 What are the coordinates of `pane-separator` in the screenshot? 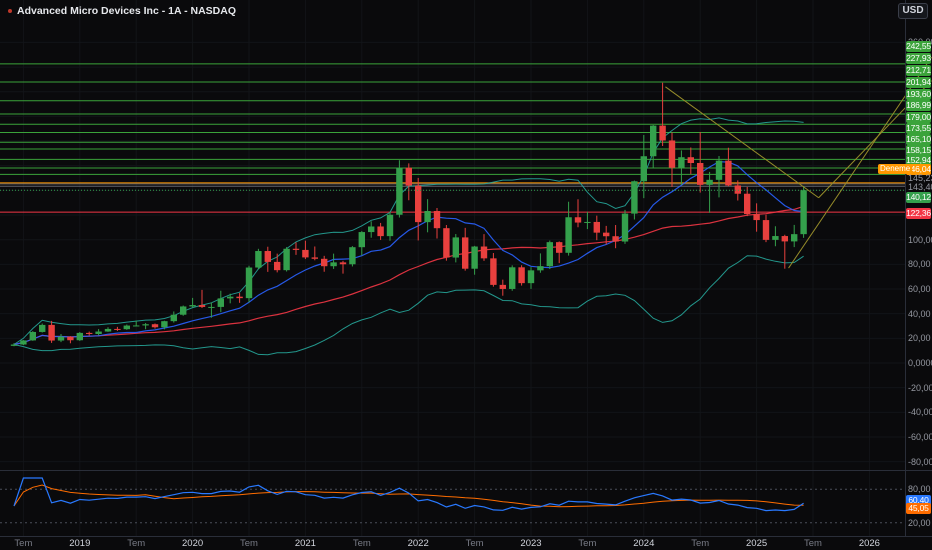 It's located at (466, 470).